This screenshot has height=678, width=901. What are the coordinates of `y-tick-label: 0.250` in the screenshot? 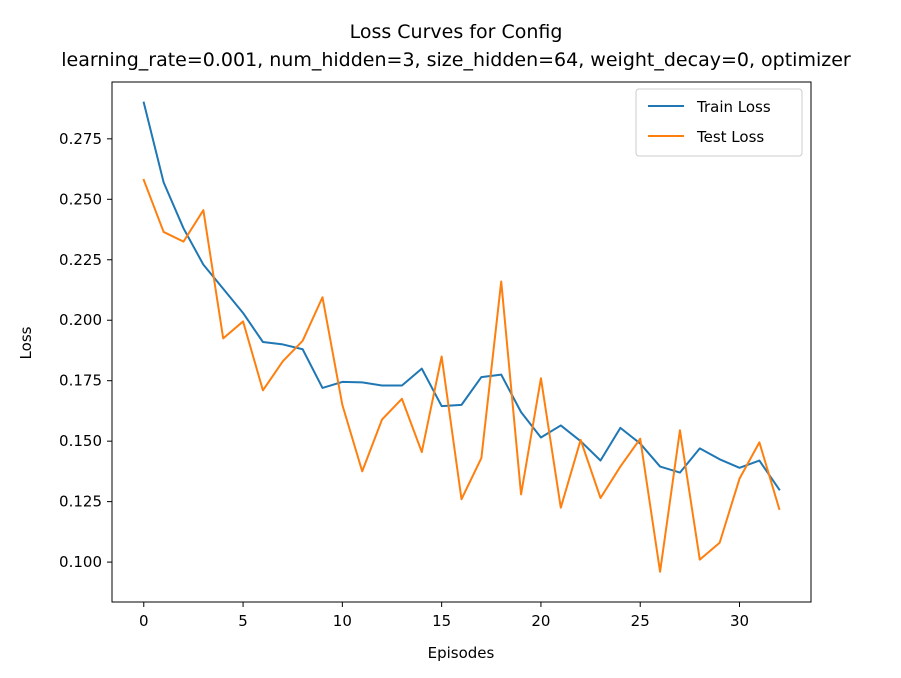 It's located at (80, 199).